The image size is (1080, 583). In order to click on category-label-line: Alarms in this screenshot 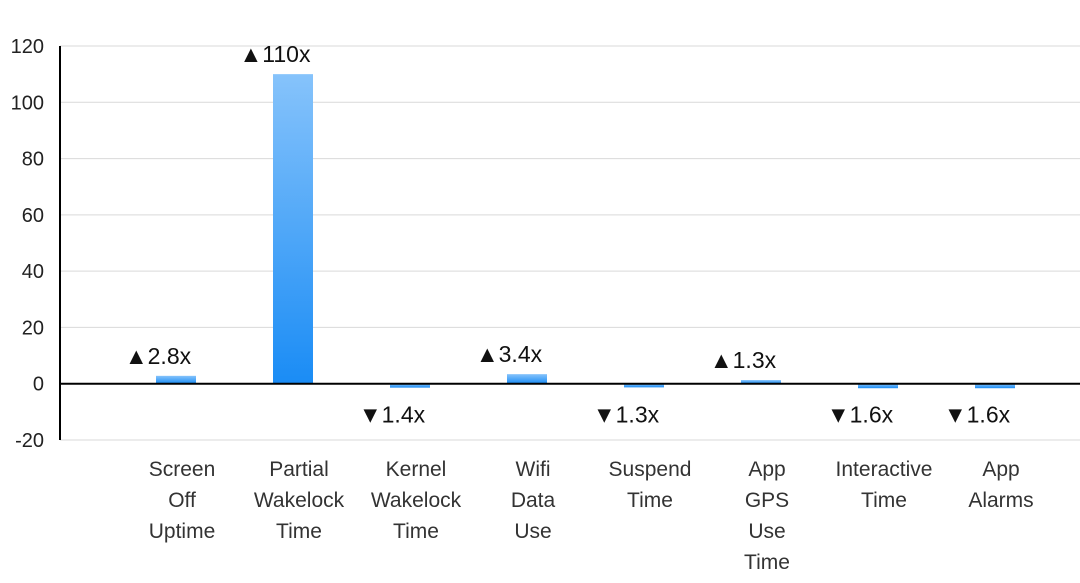, I will do `click(1000, 500)`.